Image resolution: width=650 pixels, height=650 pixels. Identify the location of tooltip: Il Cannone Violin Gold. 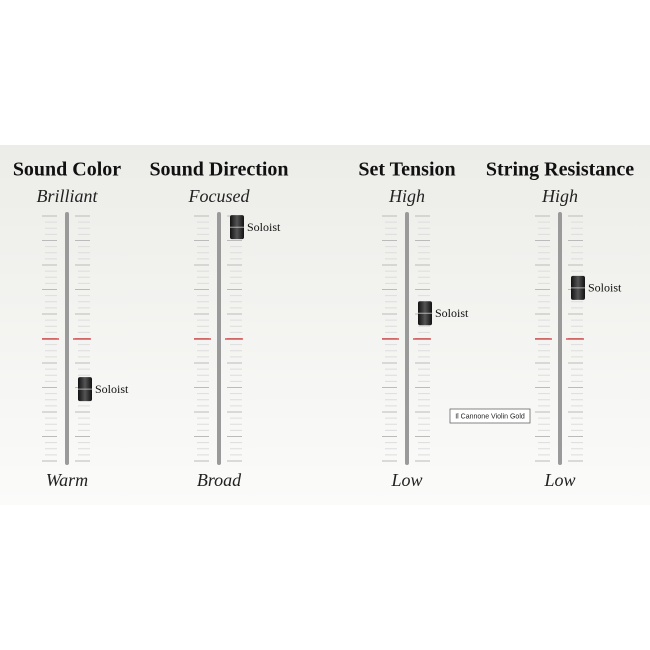
(490, 416).